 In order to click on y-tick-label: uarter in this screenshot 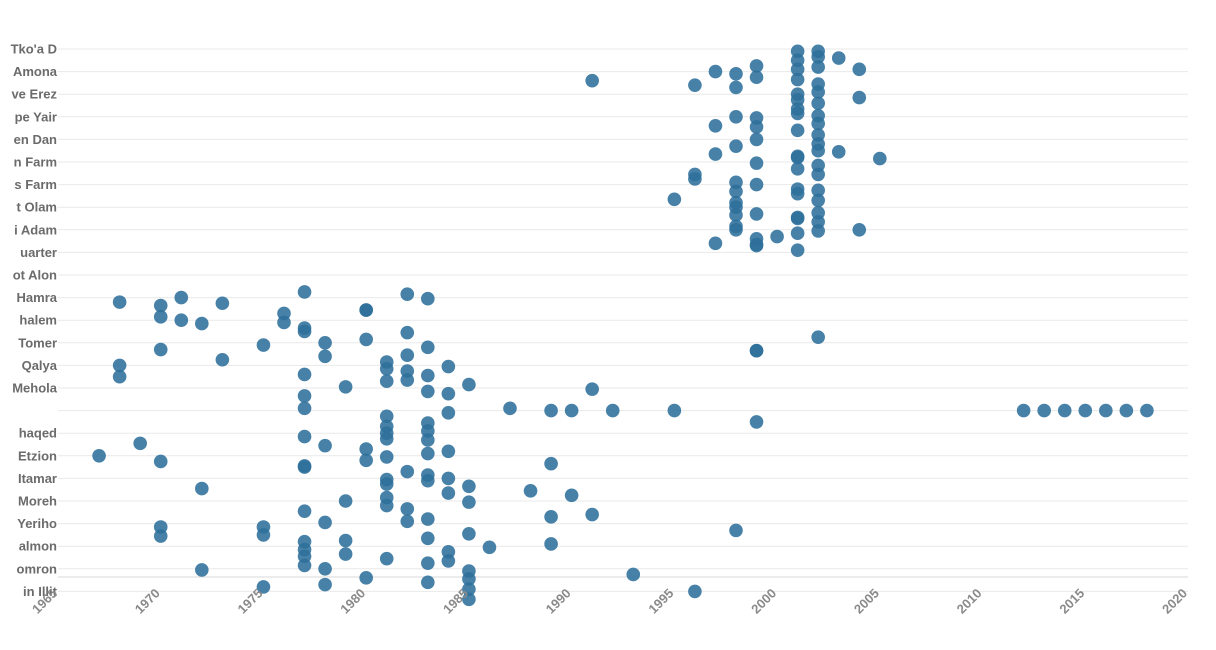, I will do `click(38, 252)`.